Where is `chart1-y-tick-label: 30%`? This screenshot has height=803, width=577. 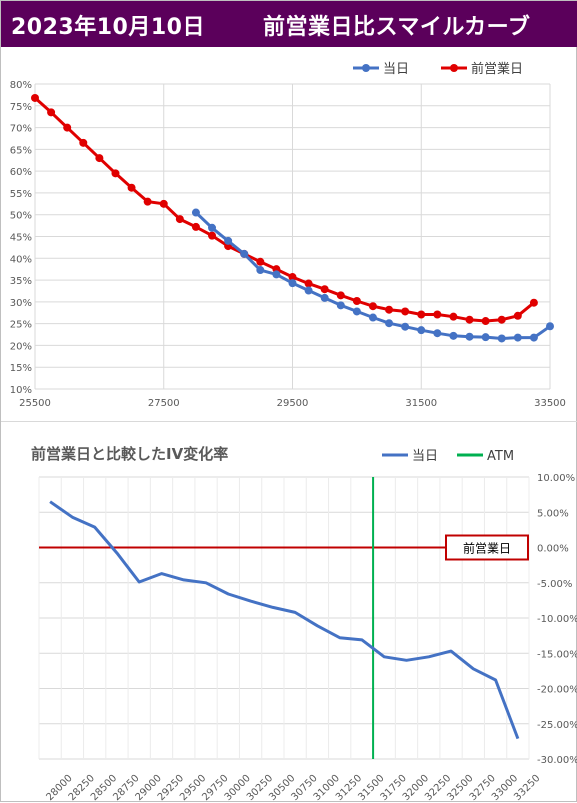
chart1-y-tick-label: 30% is located at coordinates (21, 303).